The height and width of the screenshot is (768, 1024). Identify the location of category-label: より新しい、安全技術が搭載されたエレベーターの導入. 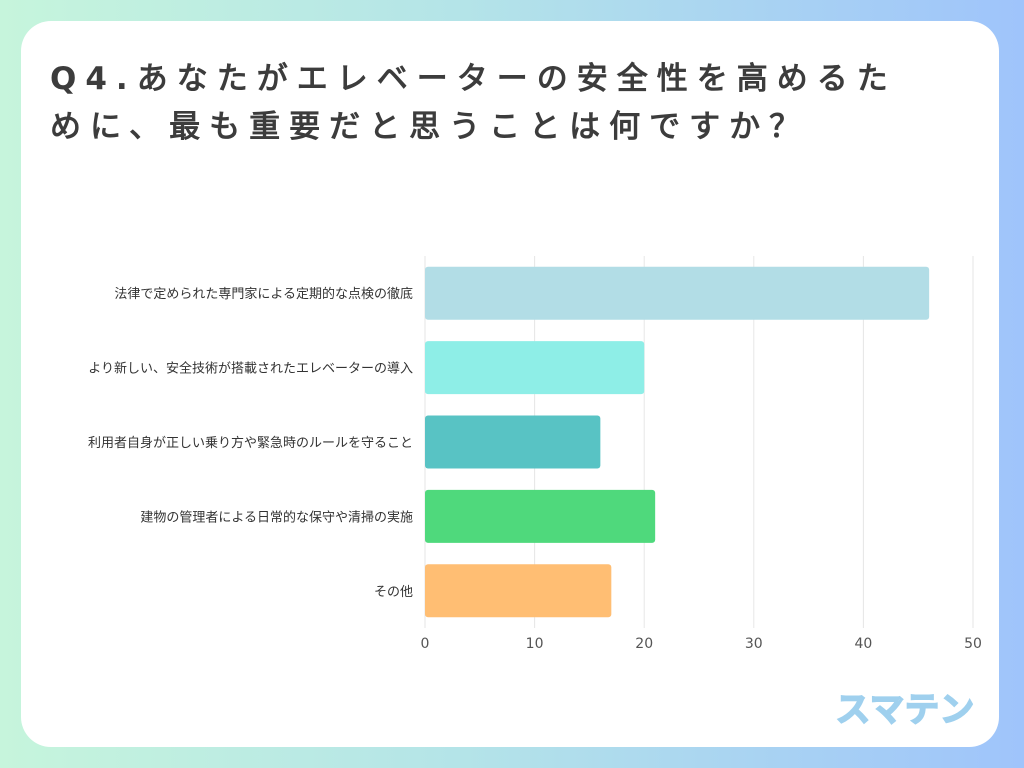
(250, 369).